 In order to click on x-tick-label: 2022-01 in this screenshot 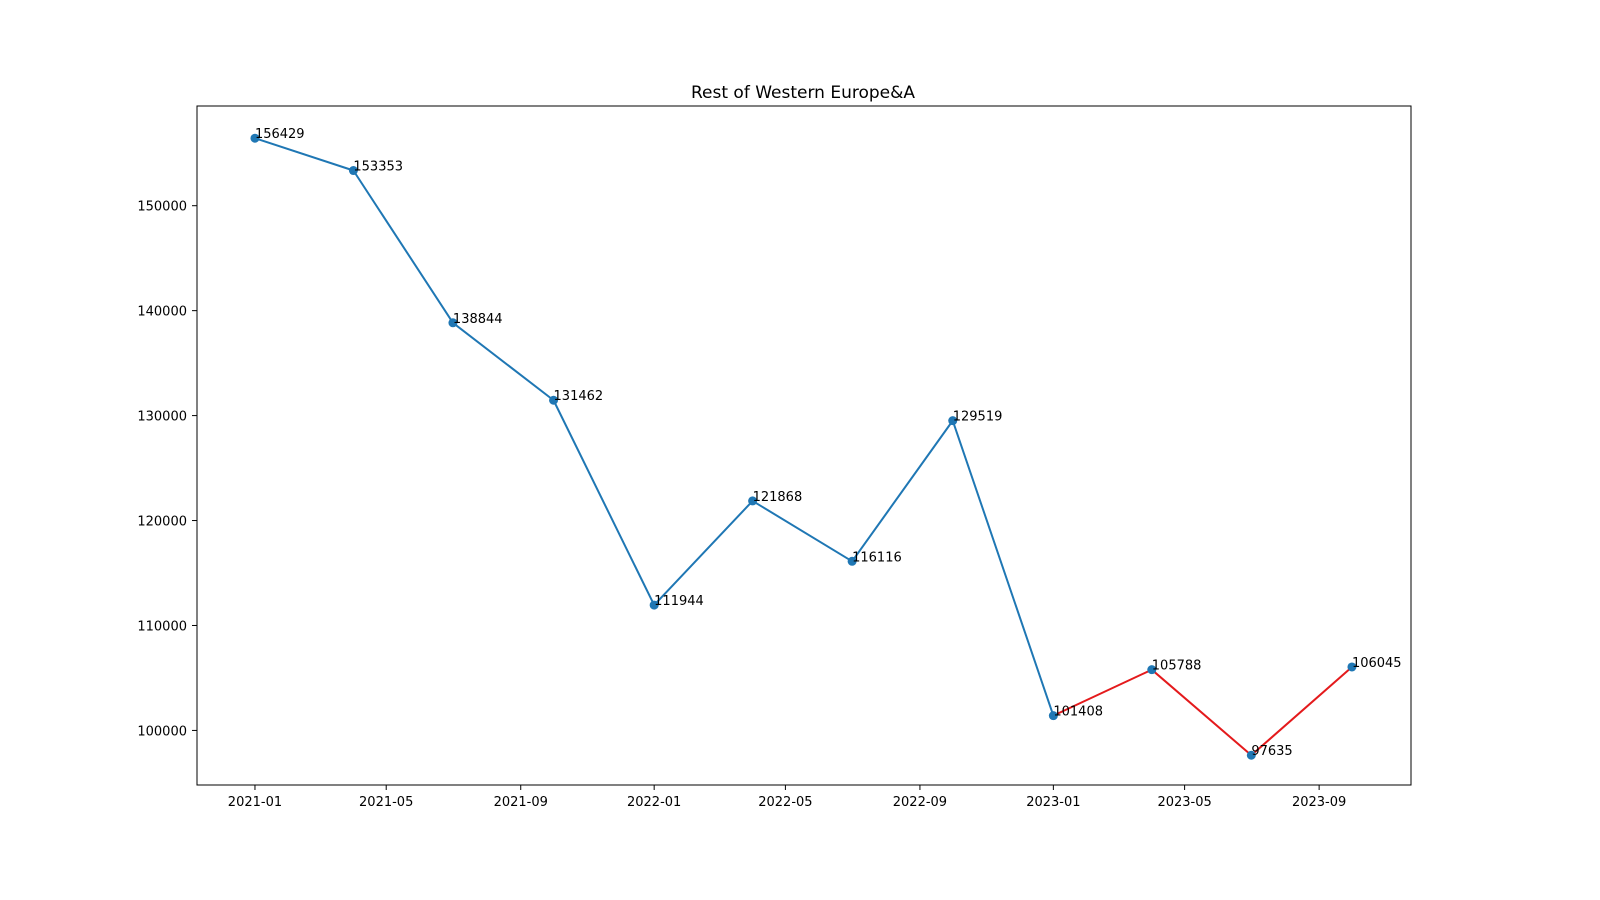, I will do `click(654, 802)`.